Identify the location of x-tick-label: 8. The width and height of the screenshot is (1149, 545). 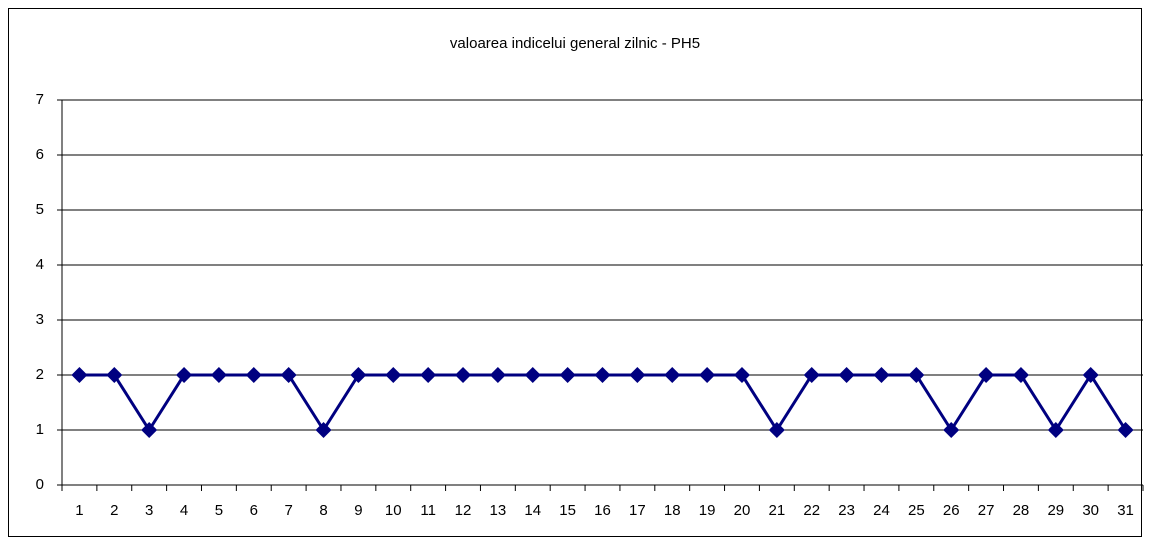
(323, 510).